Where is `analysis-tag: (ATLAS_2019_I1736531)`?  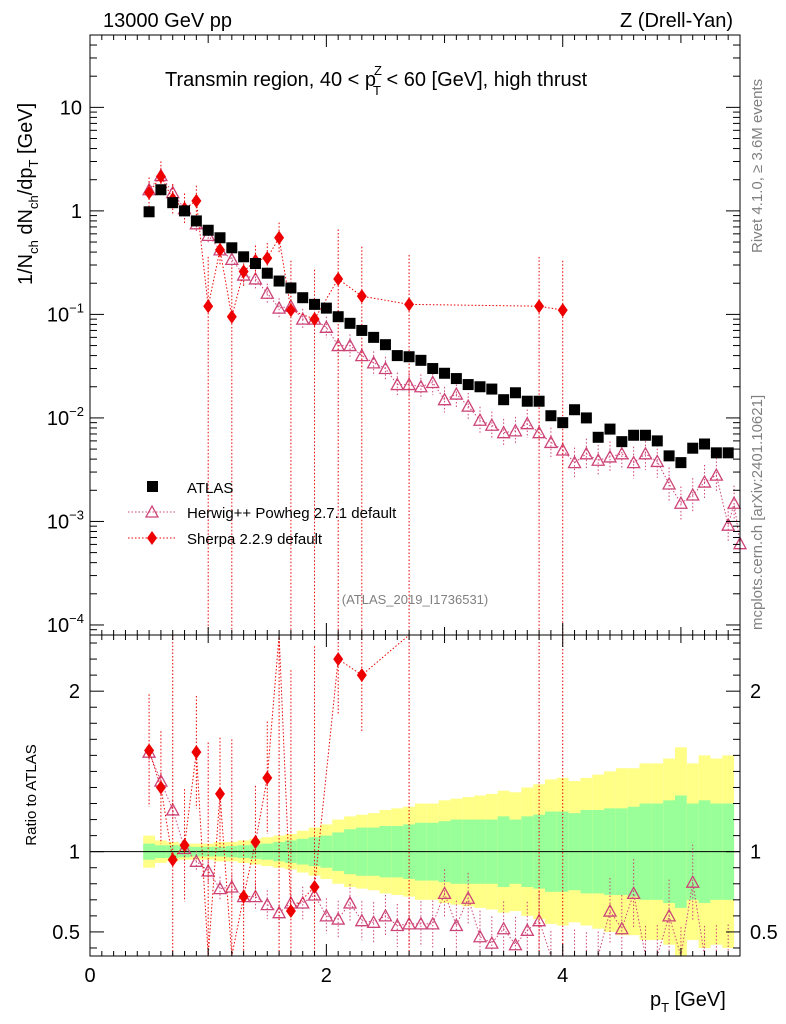 analysis-tag: (ATLAS_2019_I1736531) is located at coordinates (415, 599).